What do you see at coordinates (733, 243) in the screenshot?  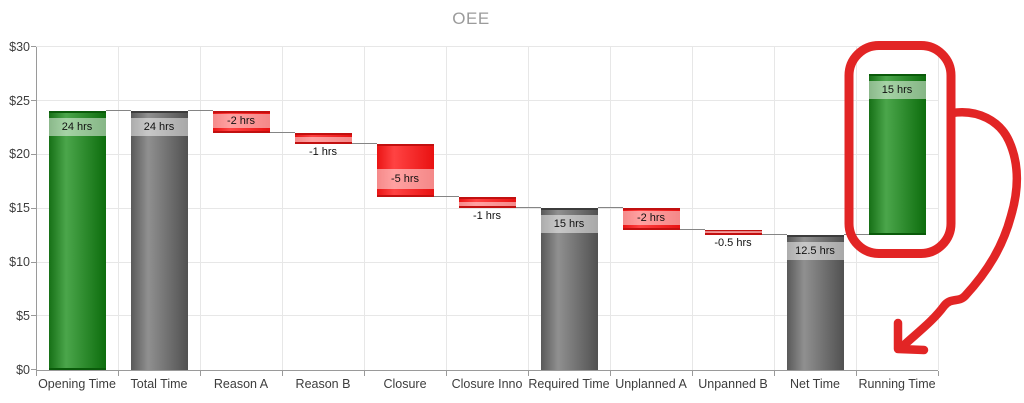 I see `bar-value-label: -0.5 hrs` at bounding box center [733, 243].